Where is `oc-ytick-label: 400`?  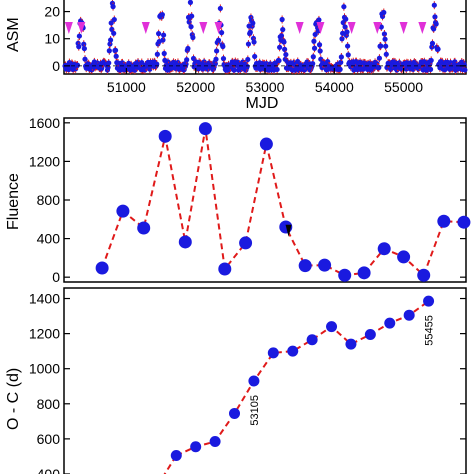
oc-ytick-label: 400 is located at coordinates (49, 470).